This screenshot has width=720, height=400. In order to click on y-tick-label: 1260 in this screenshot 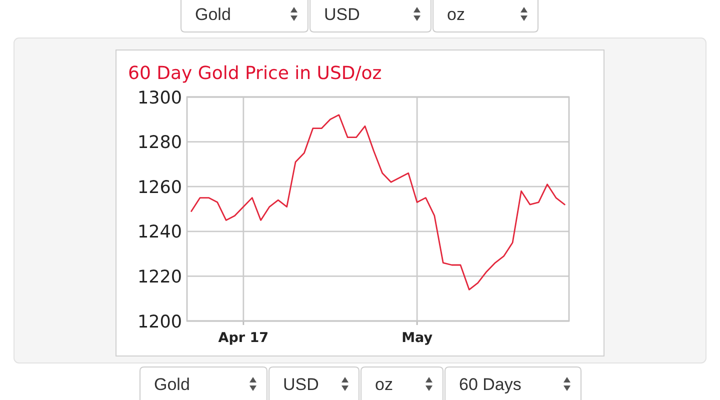, I will do `click(159, 188)`.